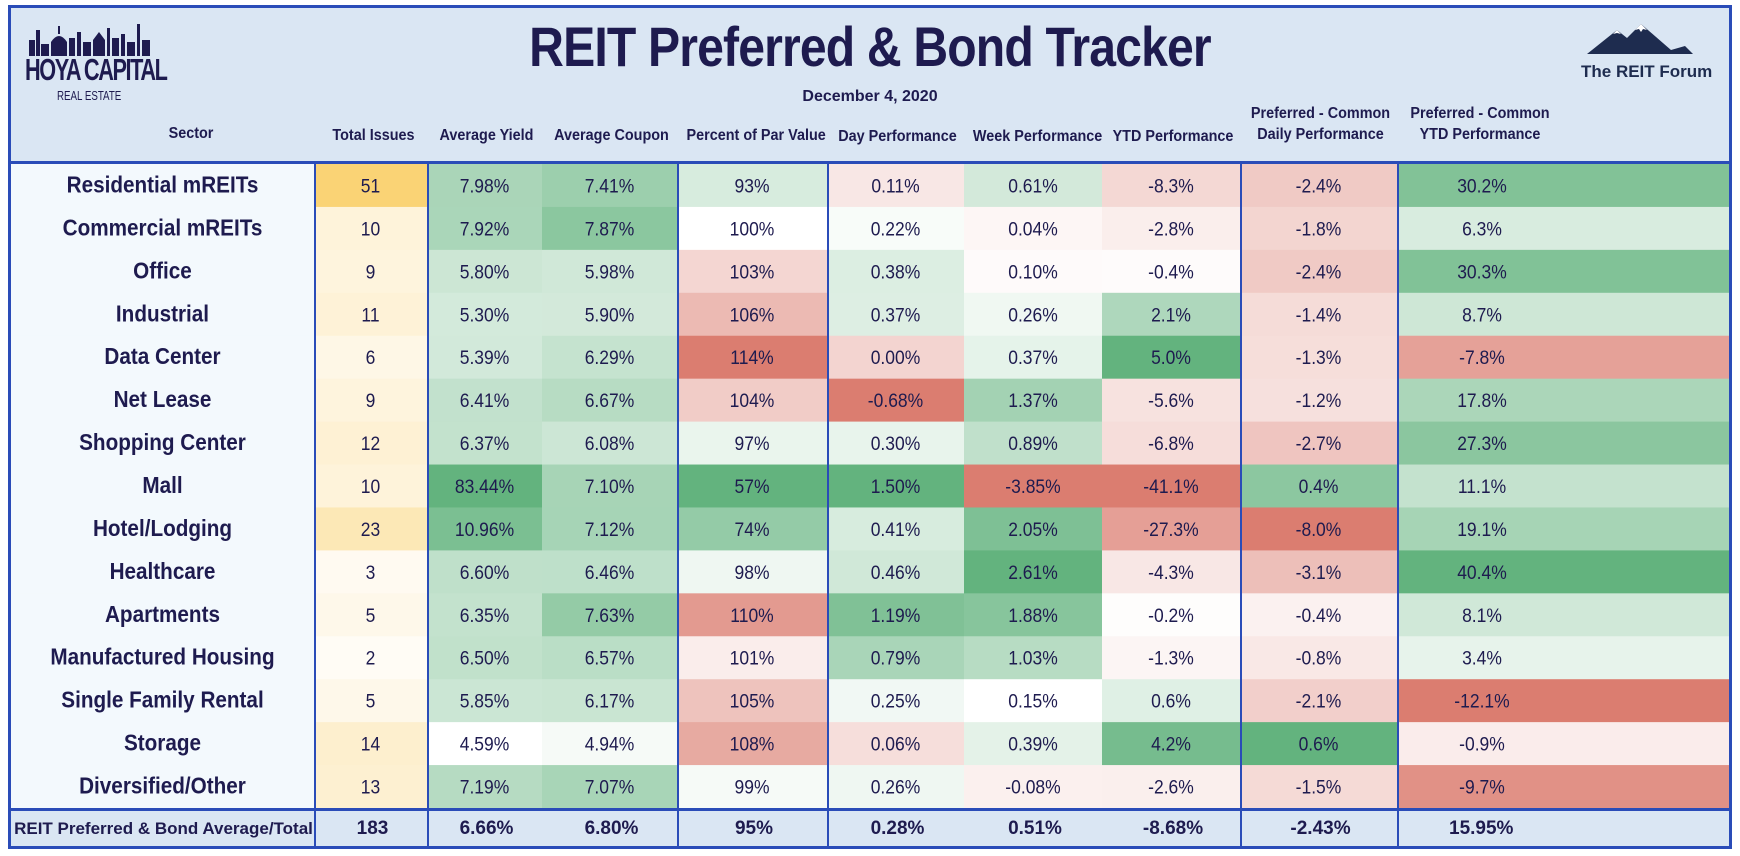  I want to click on cell-pc_daily: -1.3%, so click(1319, 358).